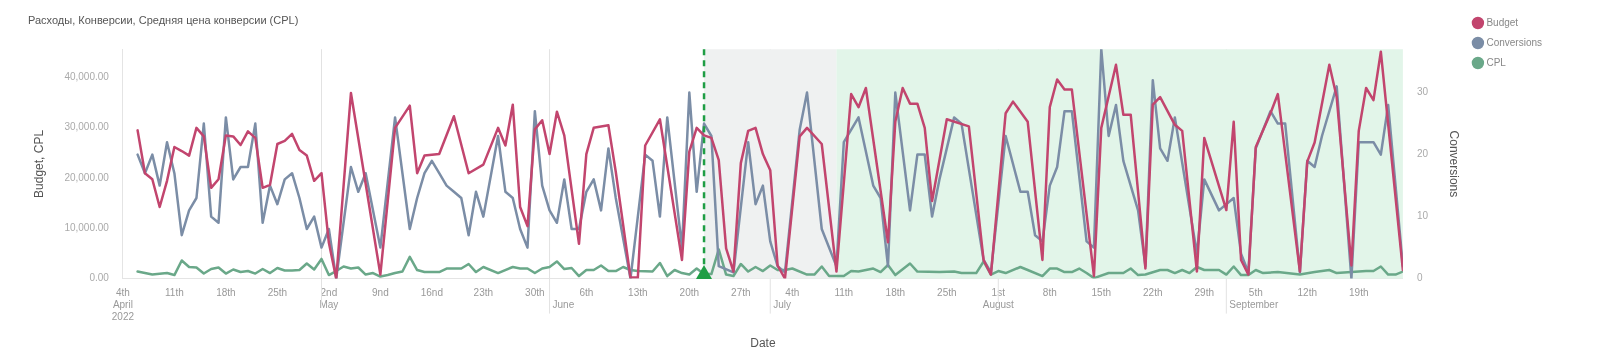 The image size is (1600, 363). Describe the element at coordinates (1514, 42) in the screenshot. I see `legend-label: Conversions` at that location.